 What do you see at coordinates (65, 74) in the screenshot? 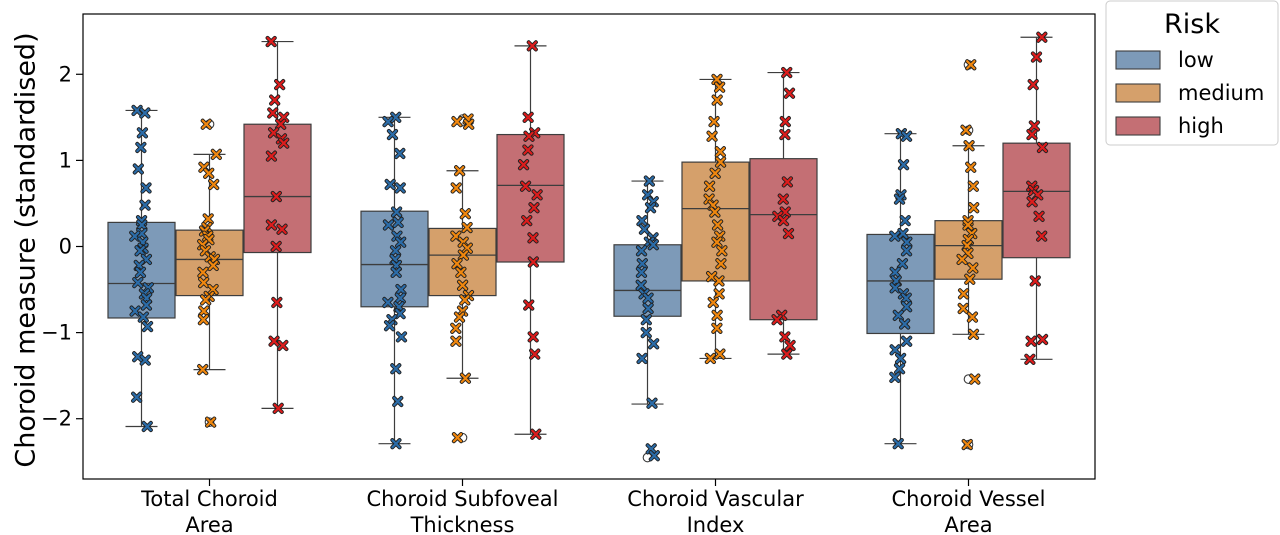
I see `y-tick-label: 2` at bounding box center [65, 74].